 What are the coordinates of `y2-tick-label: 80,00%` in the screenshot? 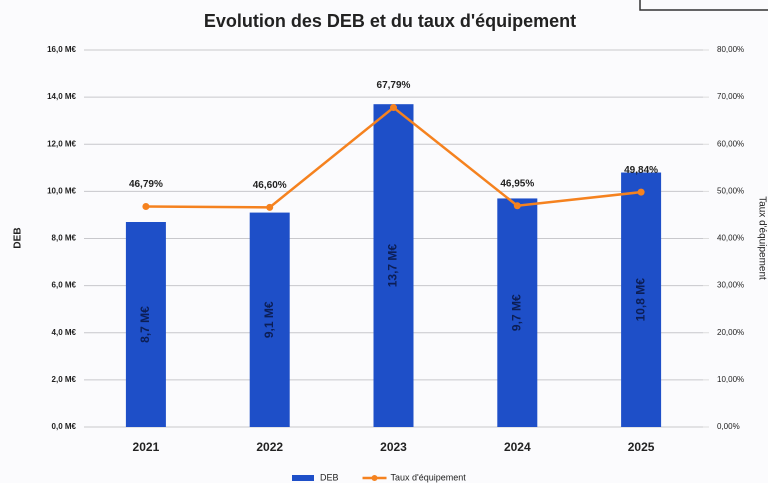 It's located at (730, 49).